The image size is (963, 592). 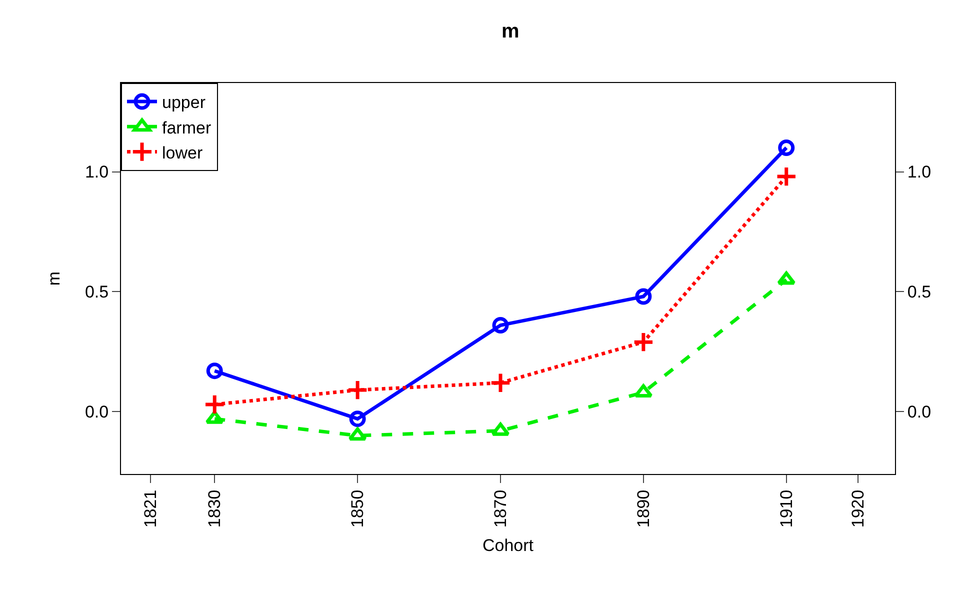 What do you see at coordinates (643, 509) in the screenshot?
I see `x-tick-label: 1890` at bounding box center [643, 509].